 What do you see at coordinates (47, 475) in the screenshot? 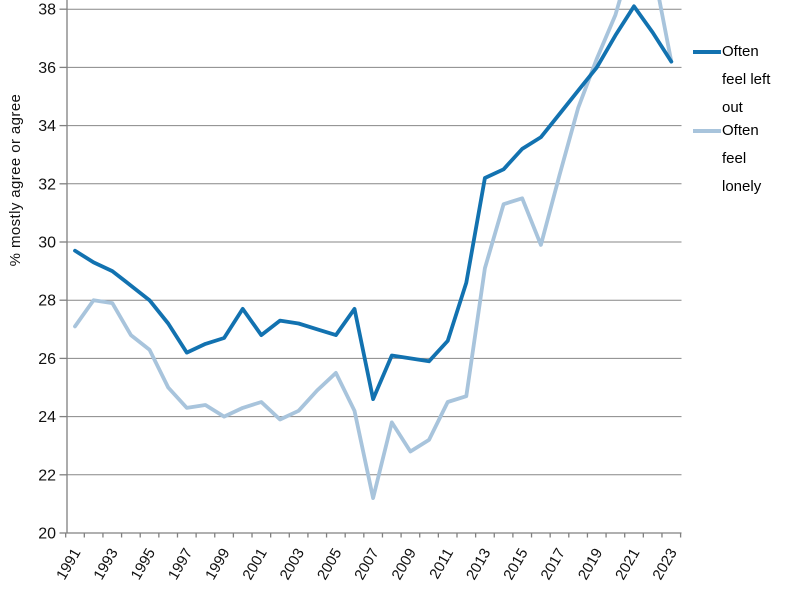
I see `y-tick-label: 22` at bounding box center [47, 475].